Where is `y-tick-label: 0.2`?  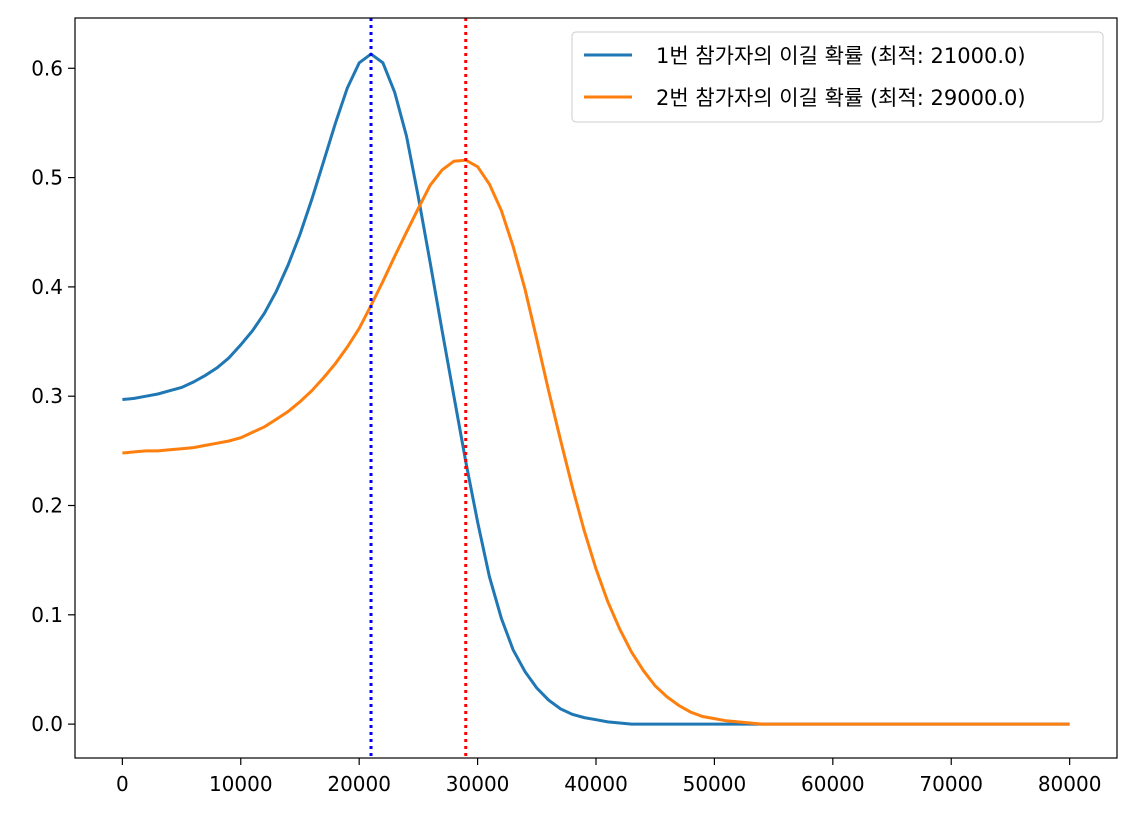 y-tick-label: 0.2 is located at coordinates (47, 506).